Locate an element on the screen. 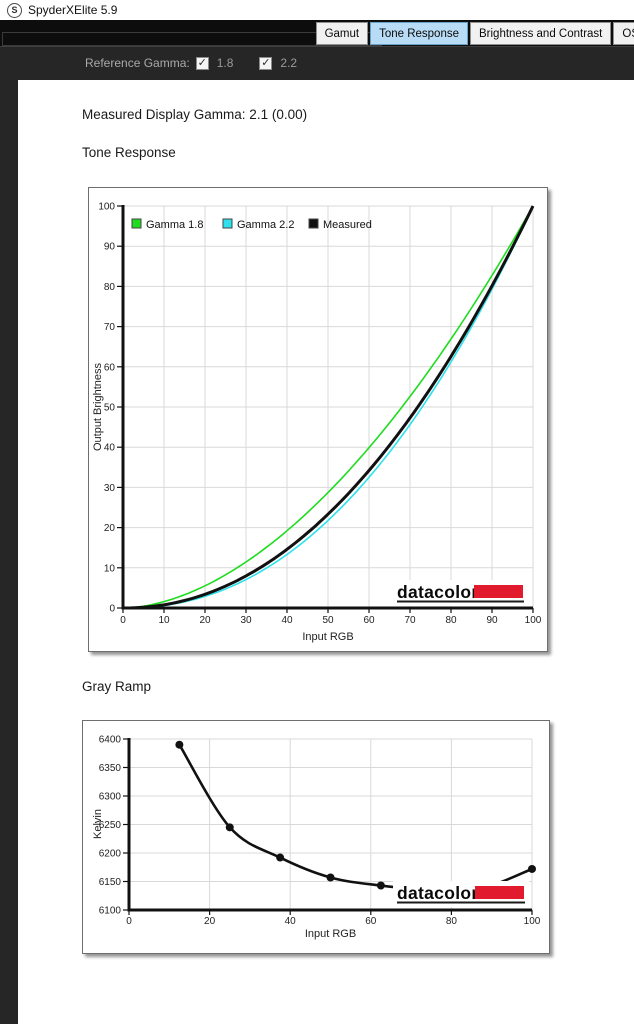 Image resolution: width=634 pixels, height=1024 pixels. window-title-bar: S SpyderXElite 5.9 is located at coordinates (317, 10).